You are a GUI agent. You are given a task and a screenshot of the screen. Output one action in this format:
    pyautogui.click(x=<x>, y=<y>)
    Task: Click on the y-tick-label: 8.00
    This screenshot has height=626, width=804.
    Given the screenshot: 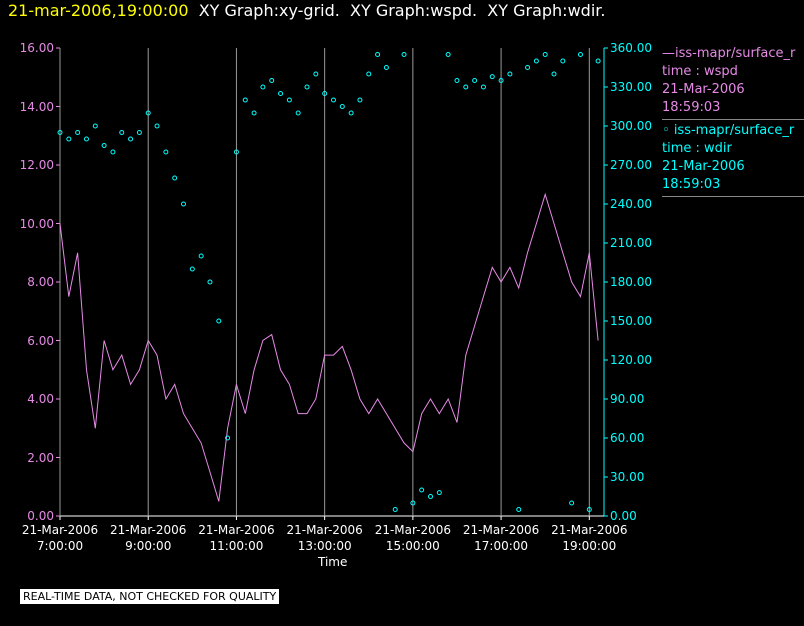 What is the action you would take?
    pyautogui.click(x=40, y=282)
    